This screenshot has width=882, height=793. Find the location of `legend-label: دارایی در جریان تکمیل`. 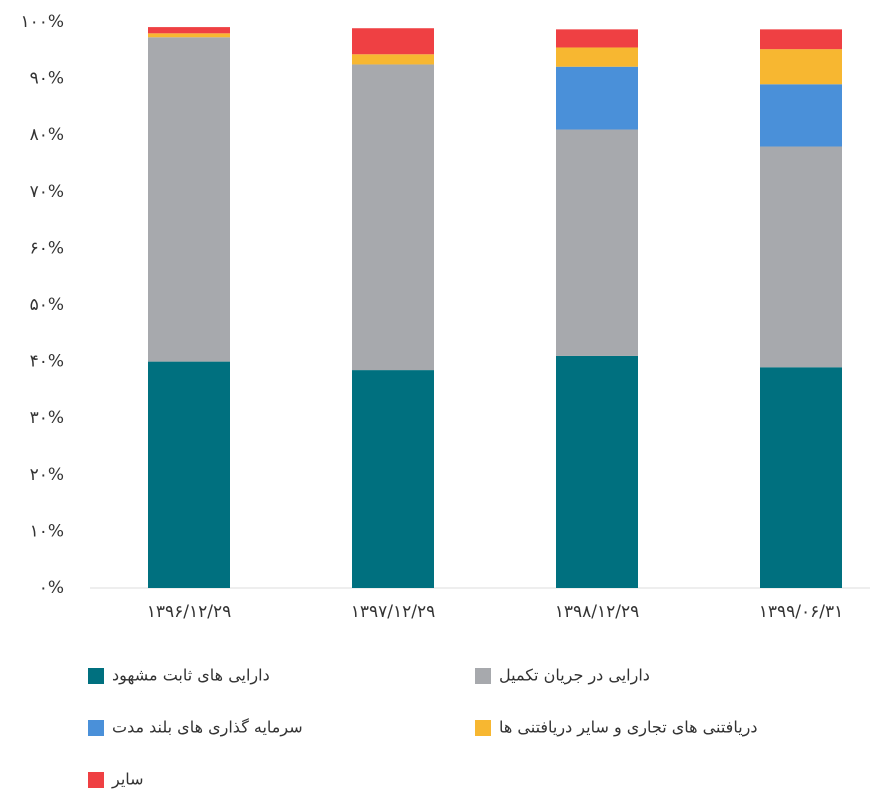

legend-label: دارایی در جریان تکمیل is located at coordinates (574, 676).